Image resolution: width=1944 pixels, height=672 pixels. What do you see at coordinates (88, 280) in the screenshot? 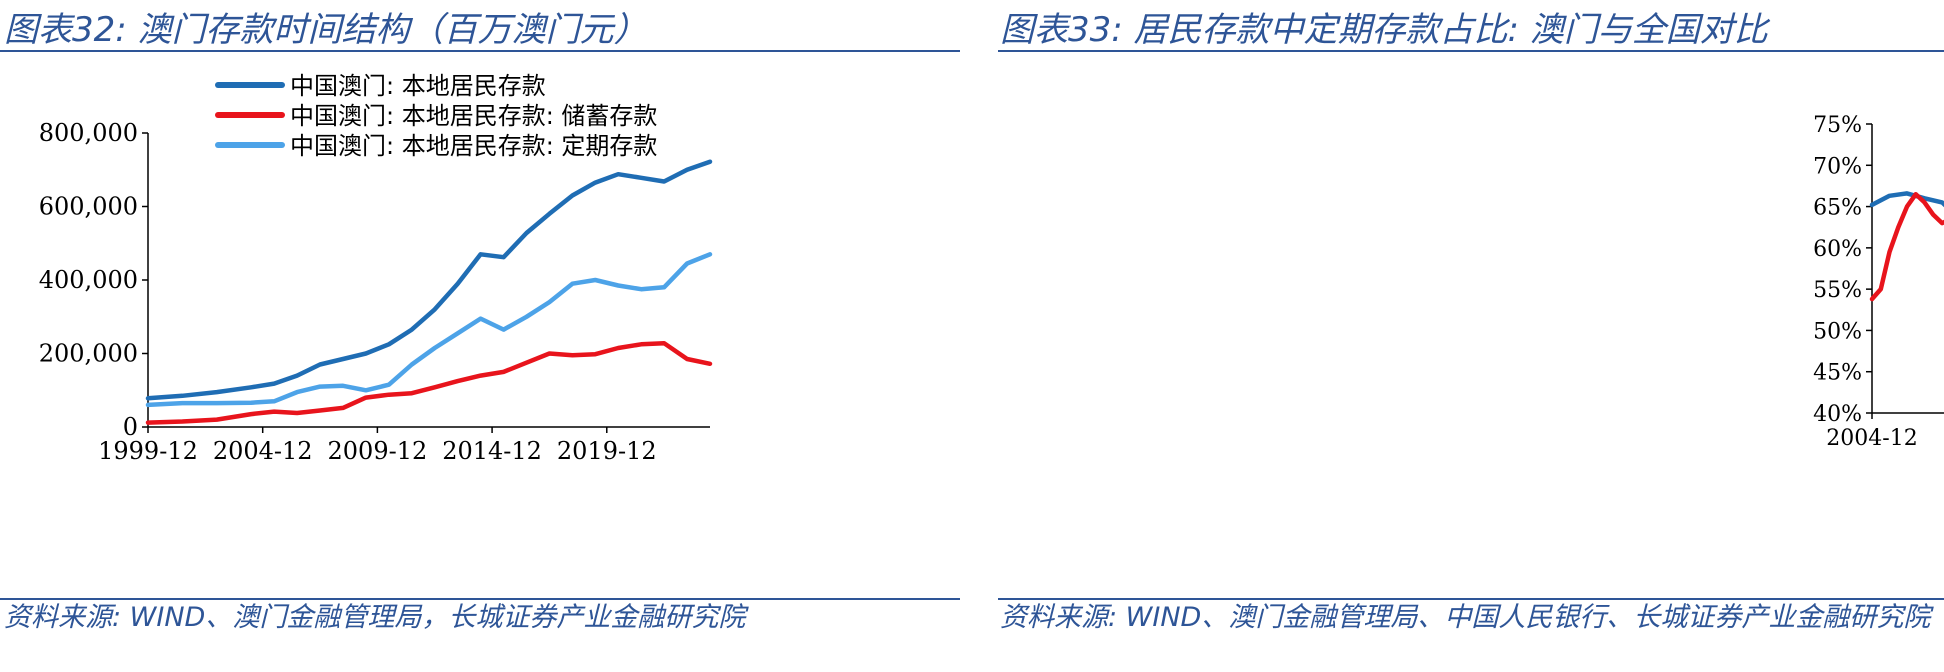
I see `y-tick-label: 400,000` at bounding box center [88, 280].